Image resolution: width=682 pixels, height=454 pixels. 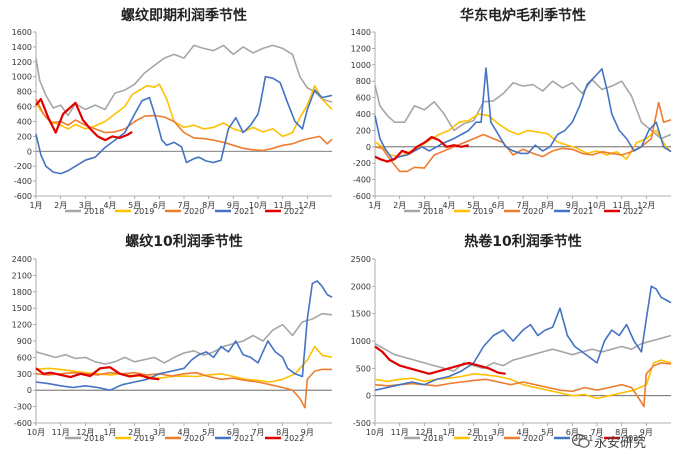 What do you see at coordinates (183, 241) in the screenshot?
I see `chart-title: 螺纹10利润季节性` at bounding box center [183, 241].